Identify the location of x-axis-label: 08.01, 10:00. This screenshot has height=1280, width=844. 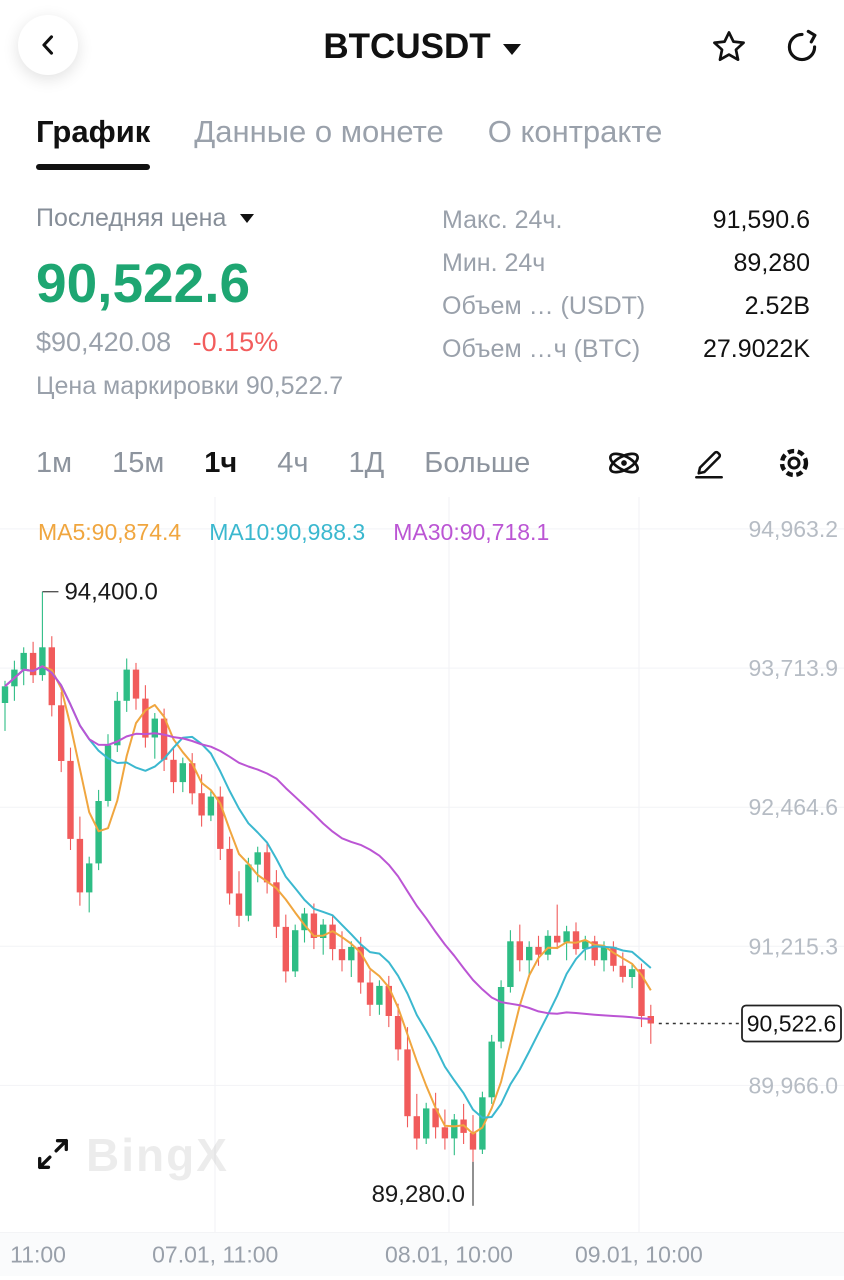
(449, 1254).